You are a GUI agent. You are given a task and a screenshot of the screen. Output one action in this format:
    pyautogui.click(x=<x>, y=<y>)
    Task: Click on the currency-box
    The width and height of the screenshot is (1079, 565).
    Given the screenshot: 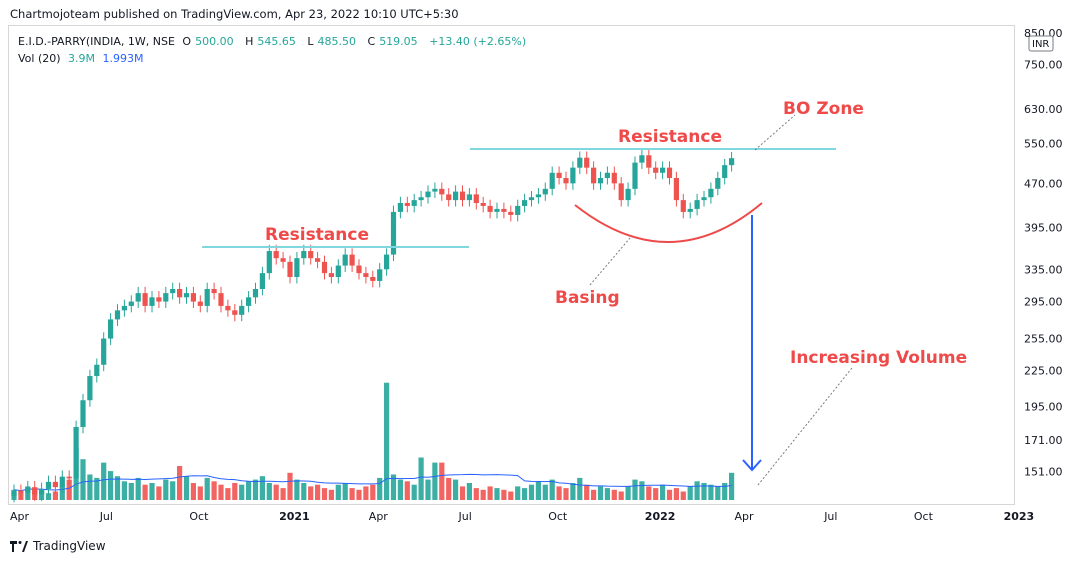 What is the action you would take?
    pyautogui.click(x=1041, y=43)
    